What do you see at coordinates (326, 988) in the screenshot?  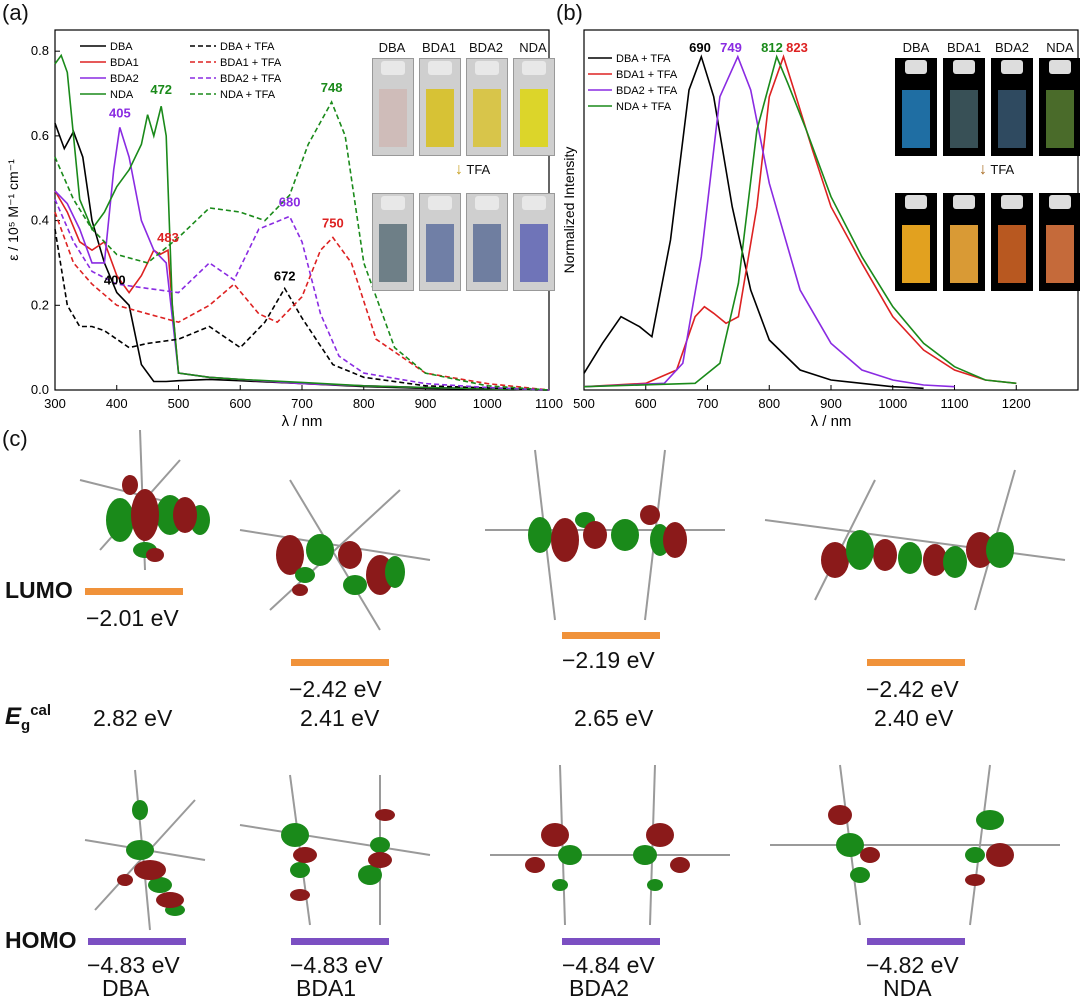 I see `molecule-name-bda1: BDA1` at bounding box center [326, 988].